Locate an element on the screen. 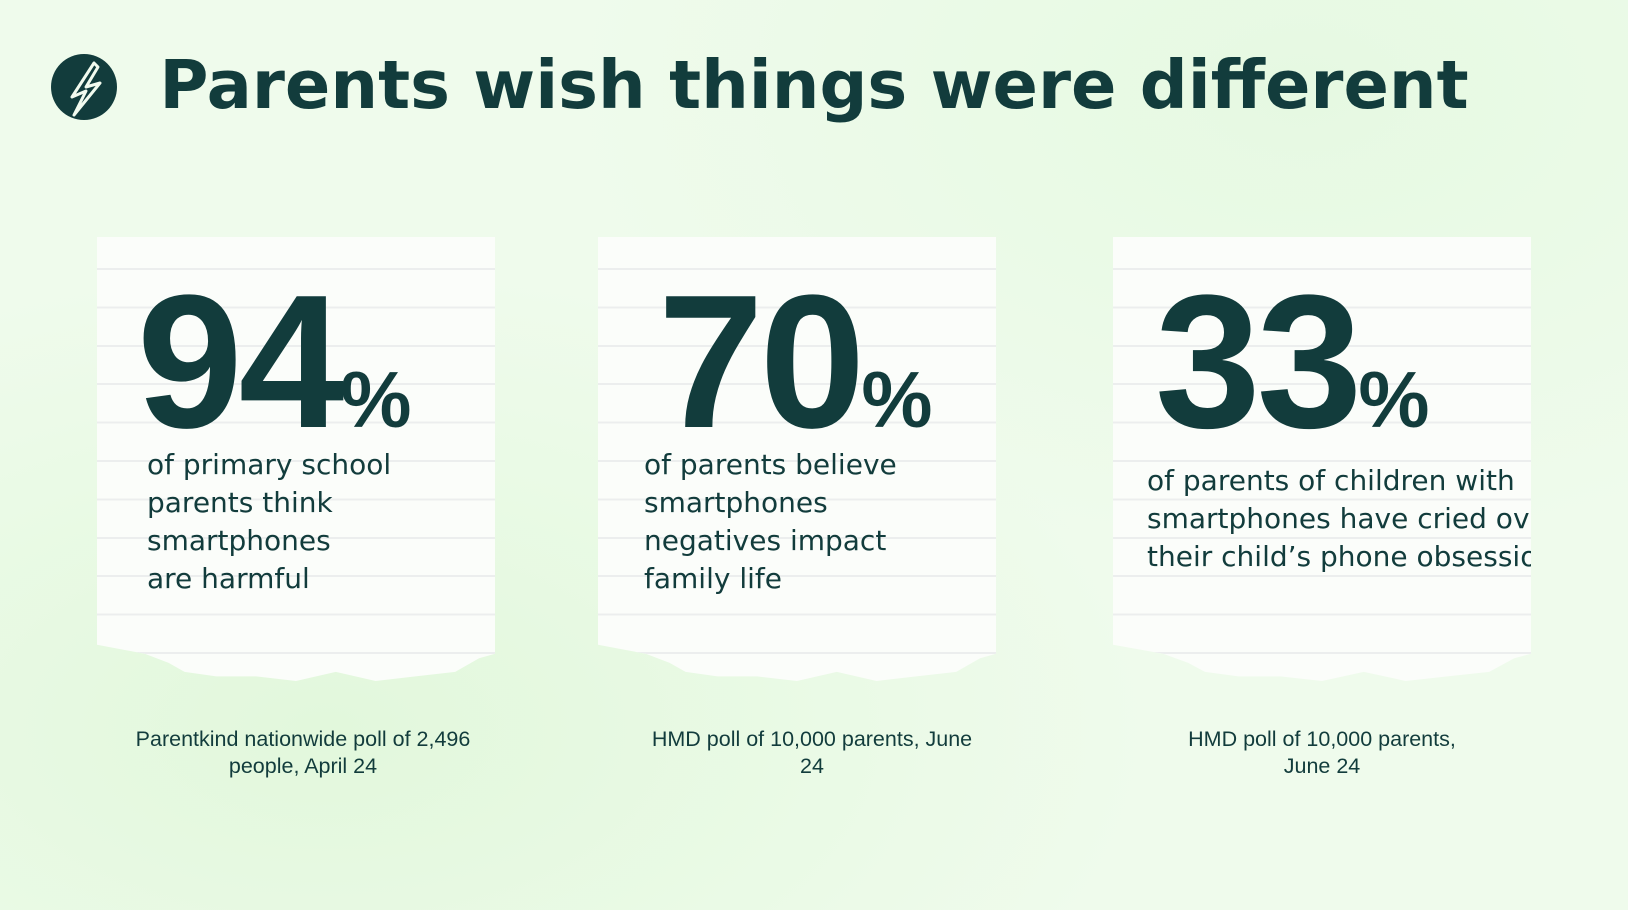 The height and width of the screenshot is (910, 1628). desc-line: of primary school is located at coordinates (269, 464).